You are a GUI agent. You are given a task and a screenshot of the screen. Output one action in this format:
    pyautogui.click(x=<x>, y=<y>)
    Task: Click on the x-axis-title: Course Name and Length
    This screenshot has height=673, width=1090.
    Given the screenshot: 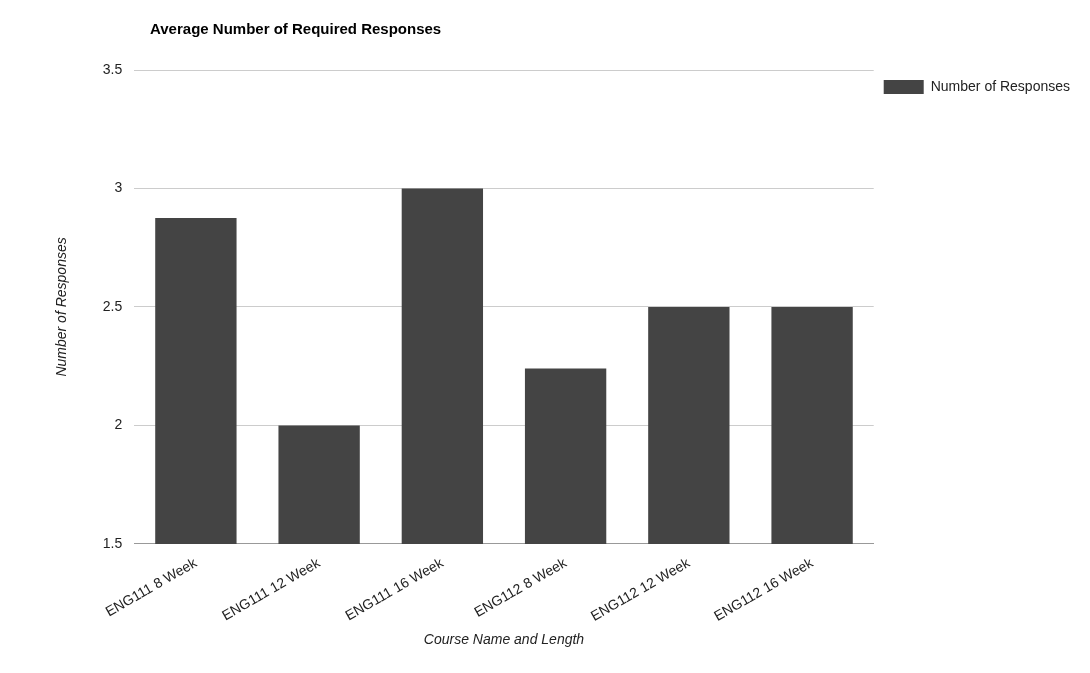 What is the action you would take?
    pyautogui.click(x=504, y=639)
    